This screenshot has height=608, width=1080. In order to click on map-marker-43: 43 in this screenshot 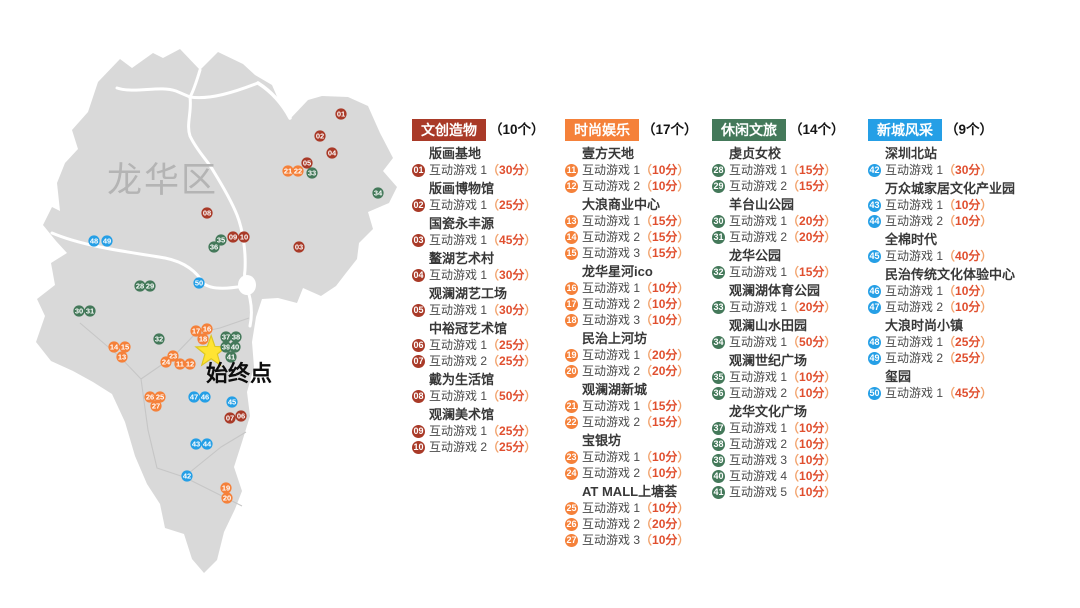, I will do `click(196, 444)`.